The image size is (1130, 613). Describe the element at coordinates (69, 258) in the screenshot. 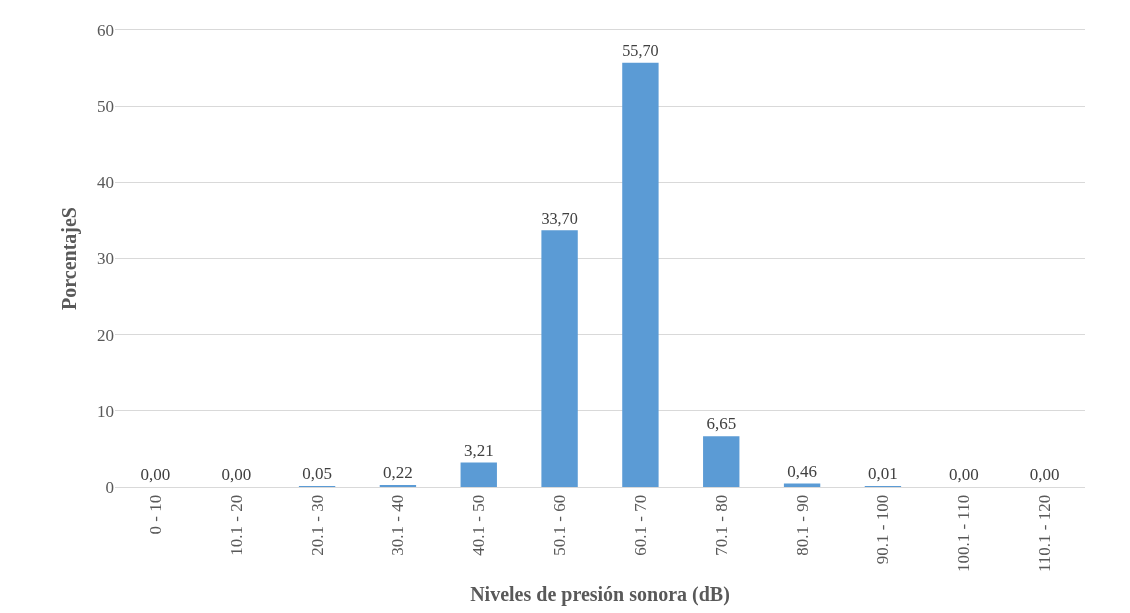

I see `y-axis-title: PorcentajeS` at that location.